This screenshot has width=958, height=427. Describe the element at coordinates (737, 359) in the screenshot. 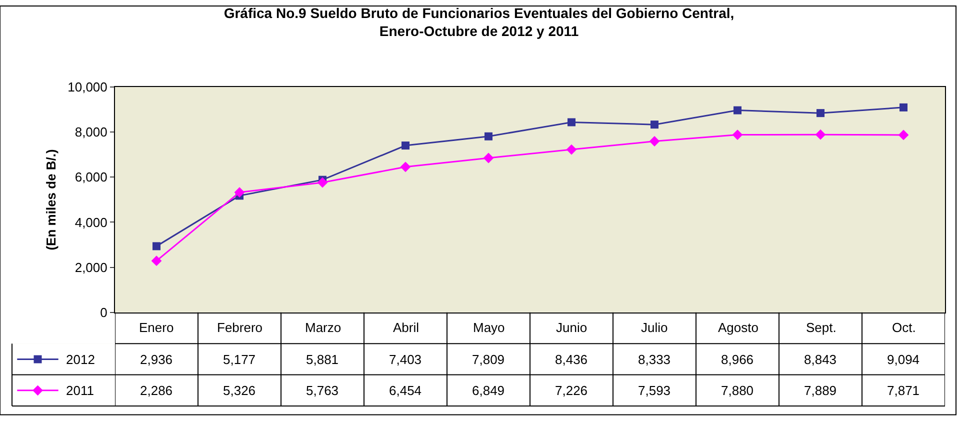

I see `data-label: 8,966` at that location.